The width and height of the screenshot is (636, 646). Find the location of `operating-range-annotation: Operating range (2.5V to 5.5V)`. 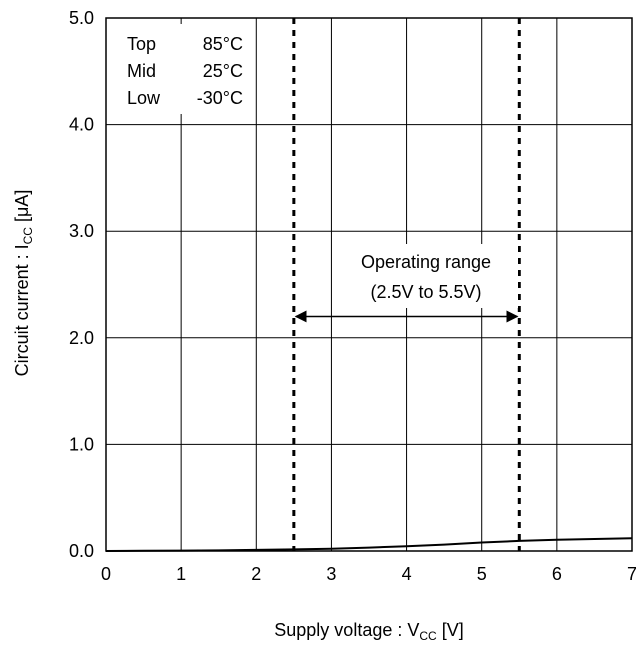

operating-range-annotation: Operating range (2.5V to 5.5V) is located at coordinates (406, 283).